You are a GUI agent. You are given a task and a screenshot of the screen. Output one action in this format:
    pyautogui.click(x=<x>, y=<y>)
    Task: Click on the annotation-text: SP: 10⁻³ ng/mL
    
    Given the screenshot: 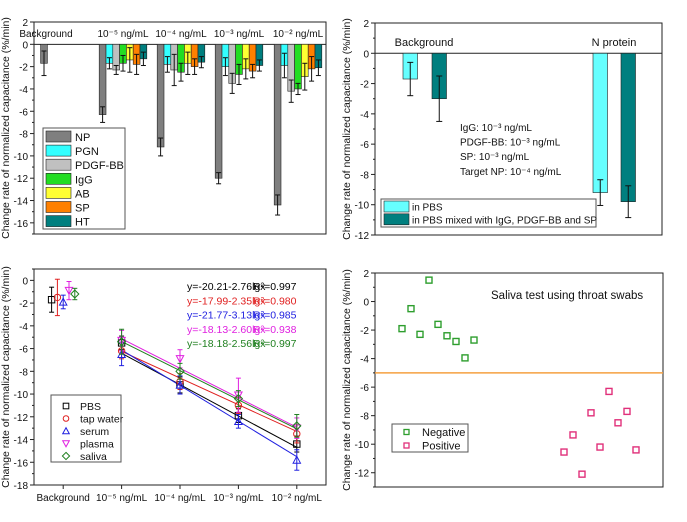 What is the action you would take?
    pyautogui.click(x=495, y=157)
    